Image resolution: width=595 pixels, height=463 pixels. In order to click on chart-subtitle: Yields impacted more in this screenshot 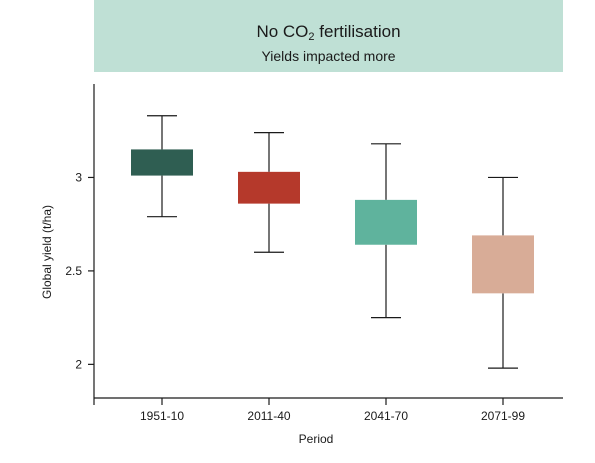, I will do `click(328, 56)`.